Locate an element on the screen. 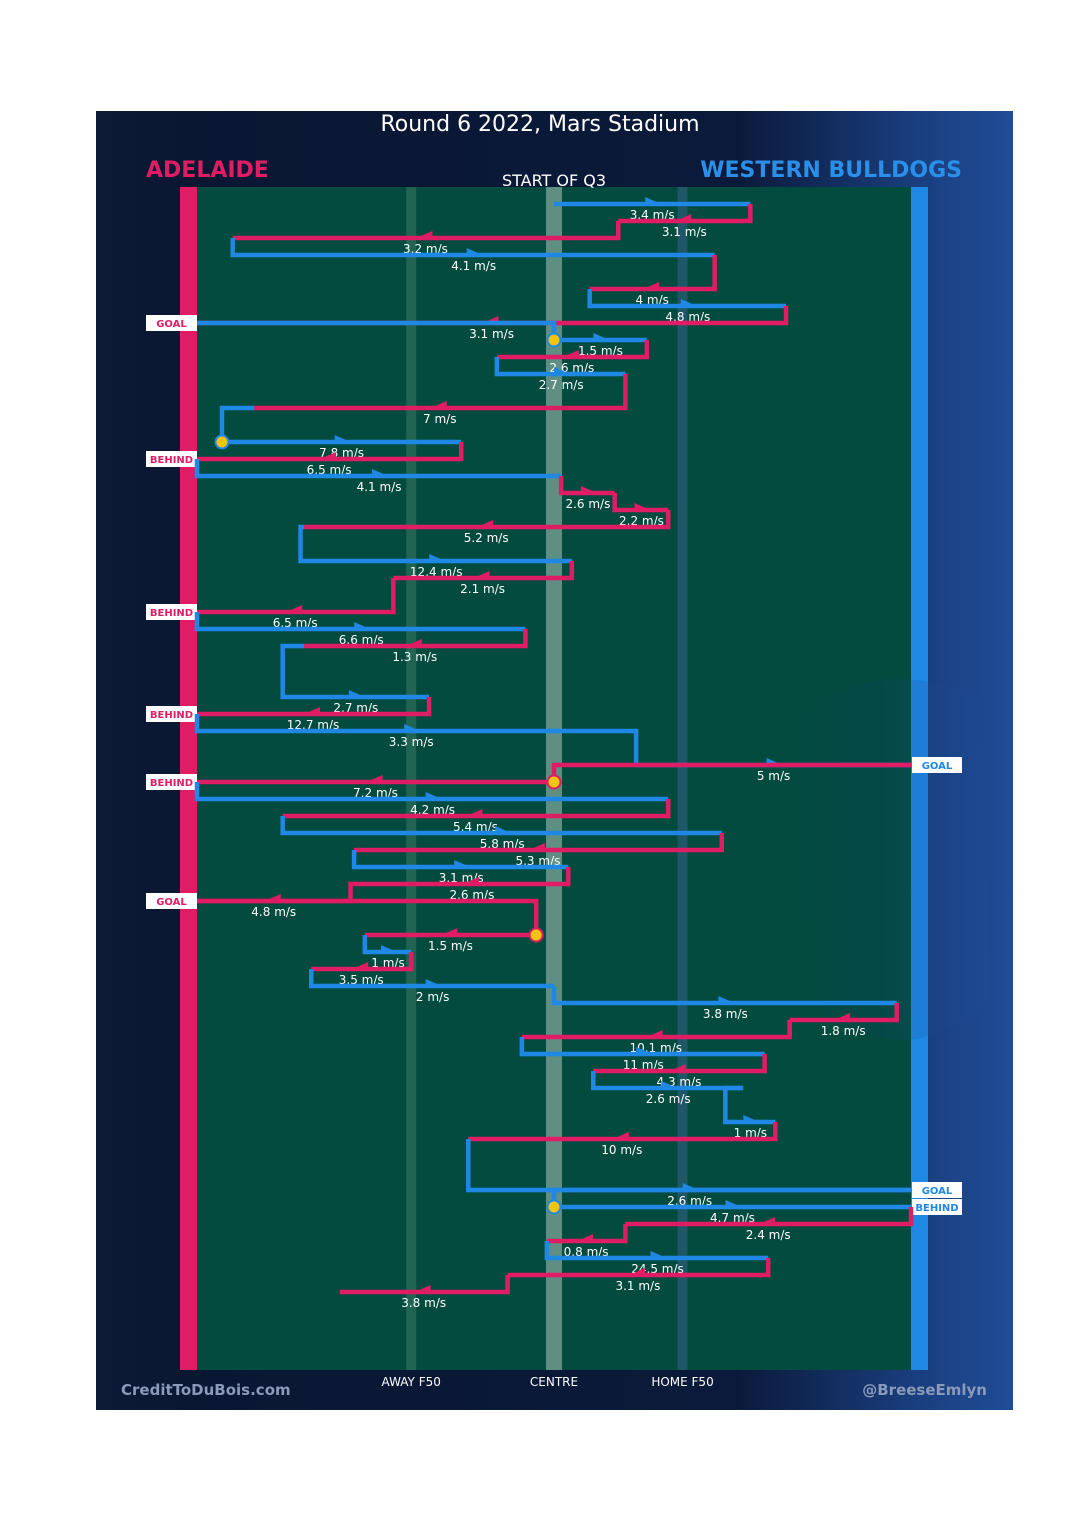 The width and height of the screenshot is (1080, 1535). chain-13: 6.5 m/s BEHIND is located at coordinates (305, 459).